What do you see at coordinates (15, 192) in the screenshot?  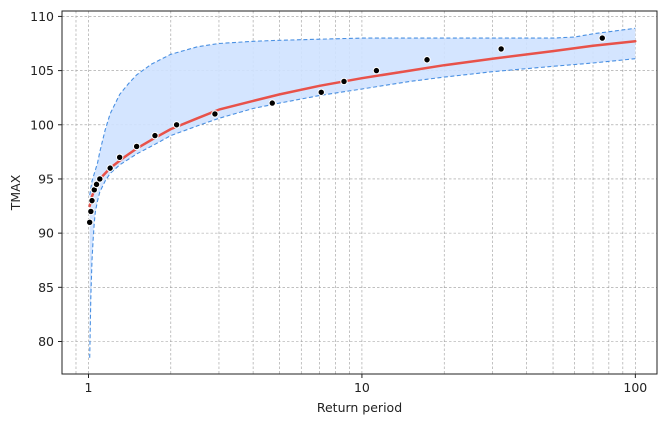 I see `y-axis-label: TMAX` at bounding box center [15, 192].